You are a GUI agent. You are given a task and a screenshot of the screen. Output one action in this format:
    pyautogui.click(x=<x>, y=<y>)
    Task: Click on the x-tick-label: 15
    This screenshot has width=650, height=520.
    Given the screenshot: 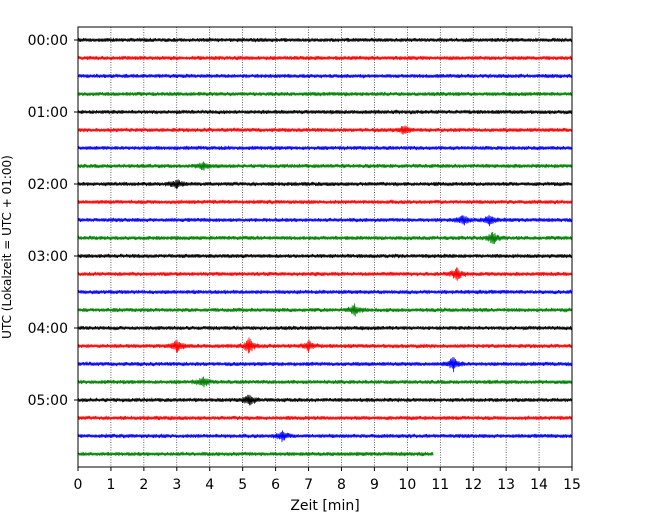 What is the action you would take?
    pyautogui.click(x=572, y=485)
    